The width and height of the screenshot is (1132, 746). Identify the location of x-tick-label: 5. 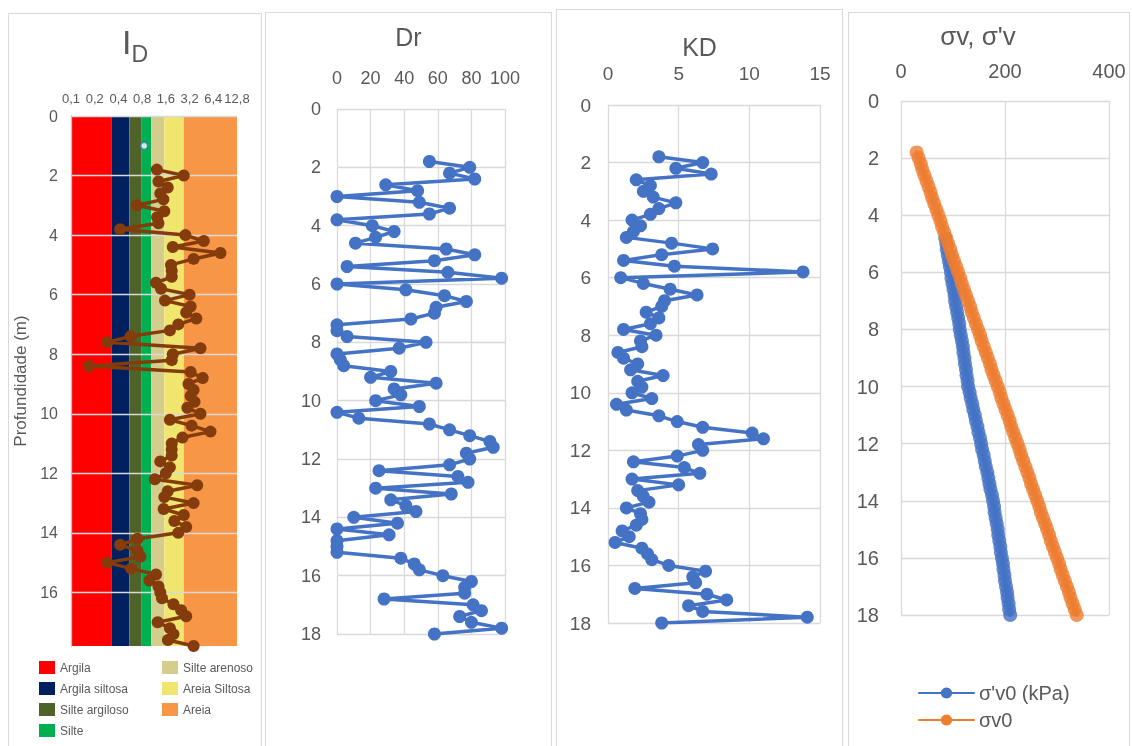
(678, 73).